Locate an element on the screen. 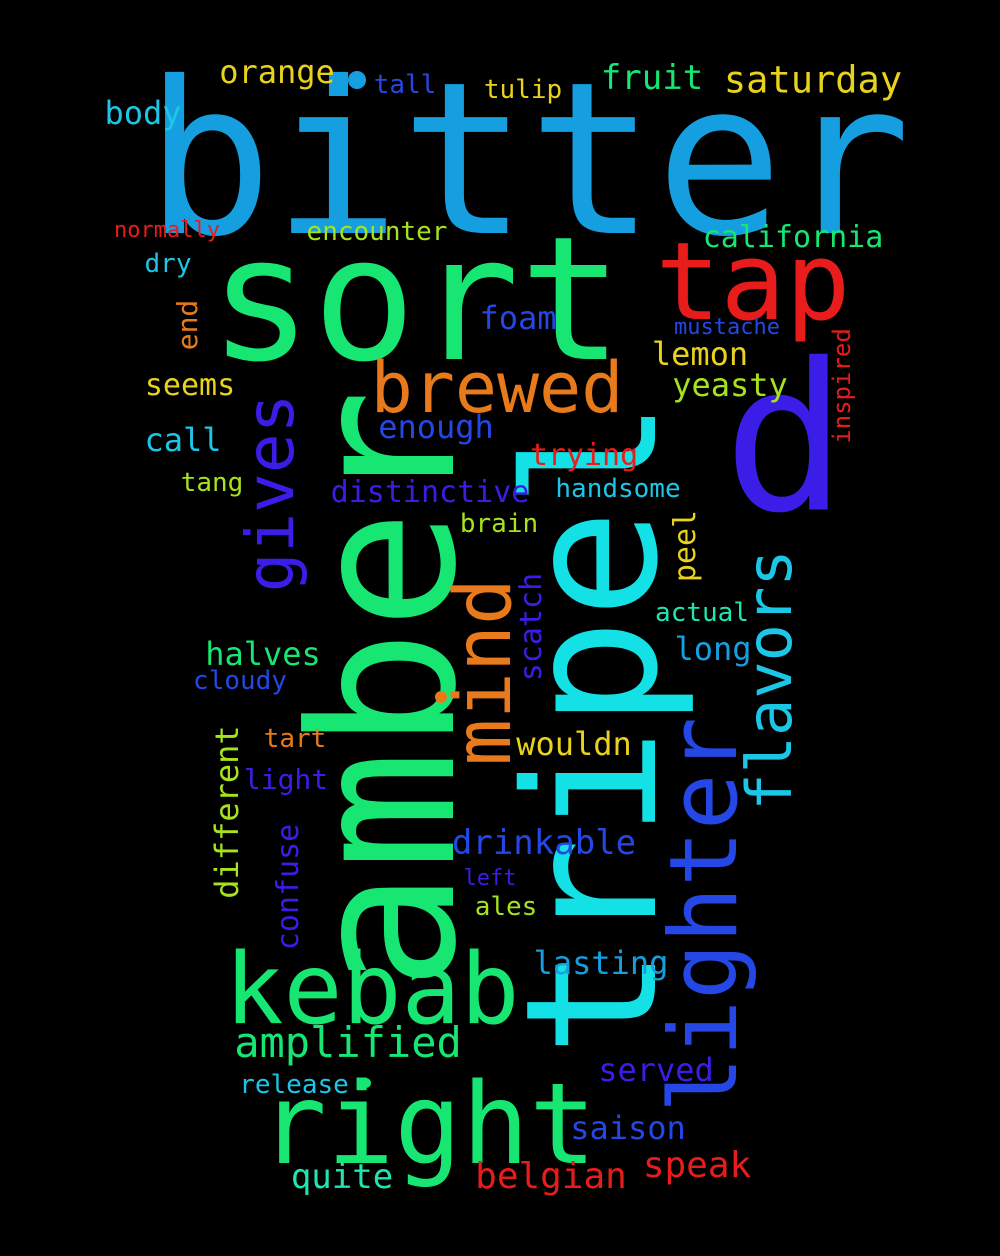 The width and height of the screenshot is (1000, 1256). word-drinkable: drinkable is located at coordinates (544, 843).